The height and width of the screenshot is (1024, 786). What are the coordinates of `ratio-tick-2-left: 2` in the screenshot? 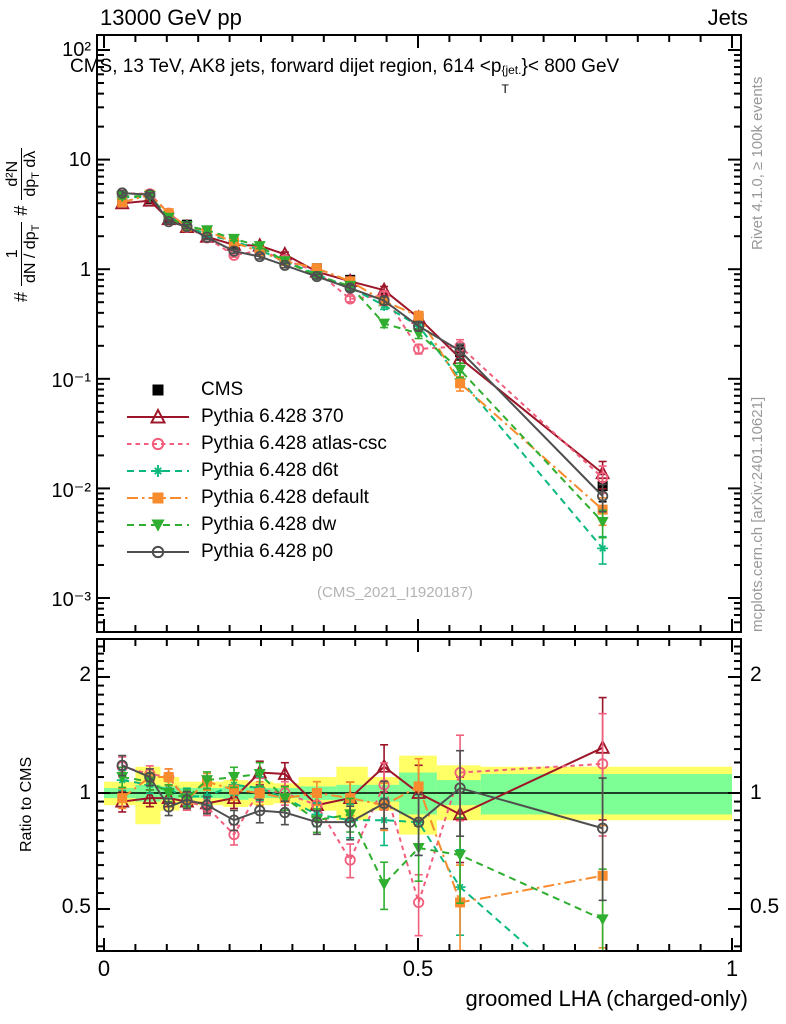 It's located at (85, 674).